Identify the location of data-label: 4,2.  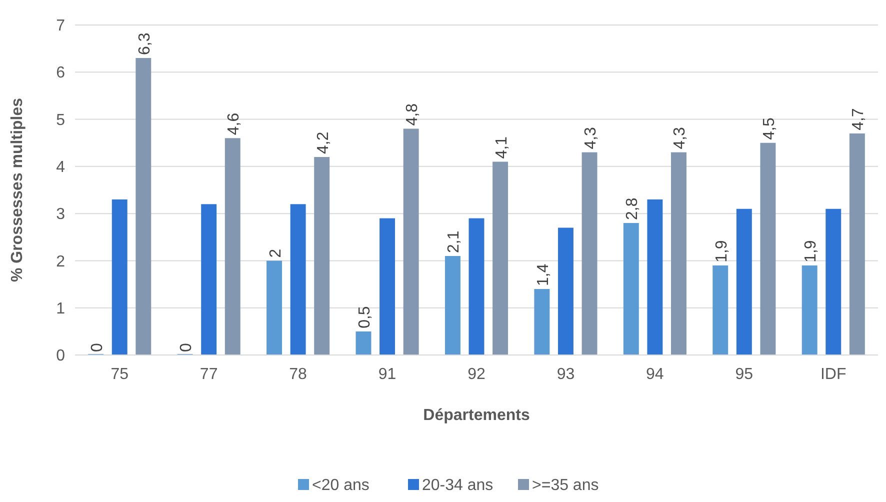
(323, 143).